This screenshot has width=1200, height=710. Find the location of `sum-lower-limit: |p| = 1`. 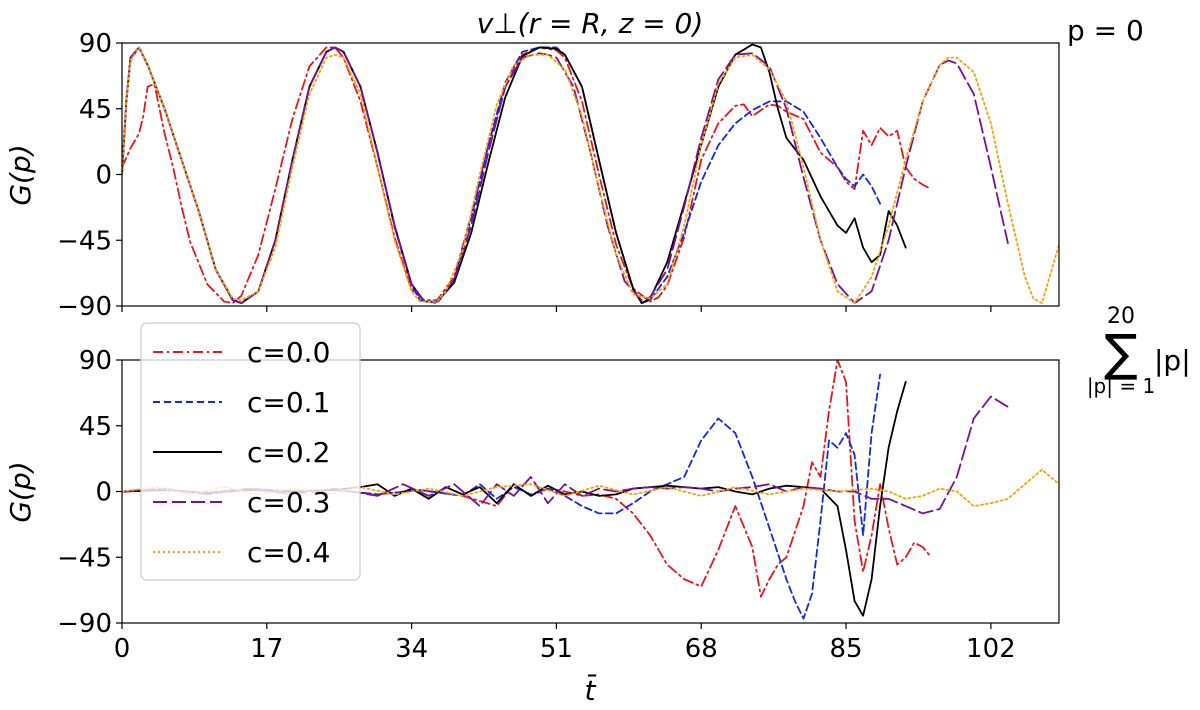

sum-lower-limit: |p| = 1 is located at coordinates (1121, 386).